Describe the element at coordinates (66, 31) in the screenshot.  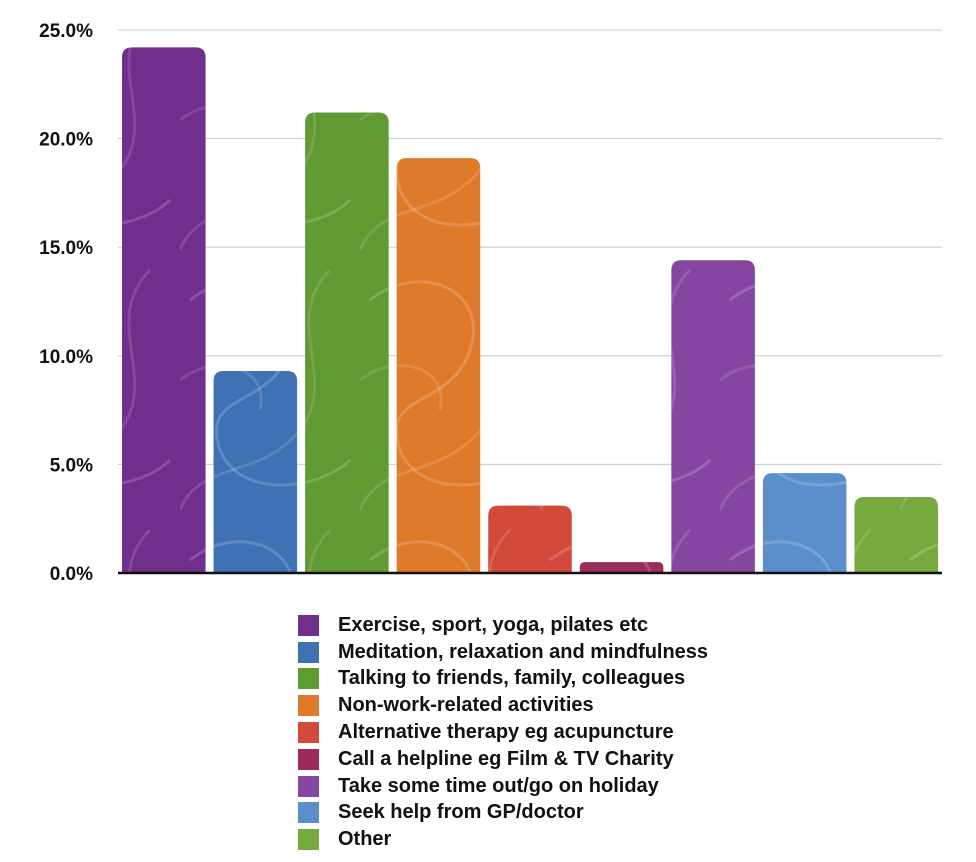
I see `y-tick-label: 25.0%` at that location.